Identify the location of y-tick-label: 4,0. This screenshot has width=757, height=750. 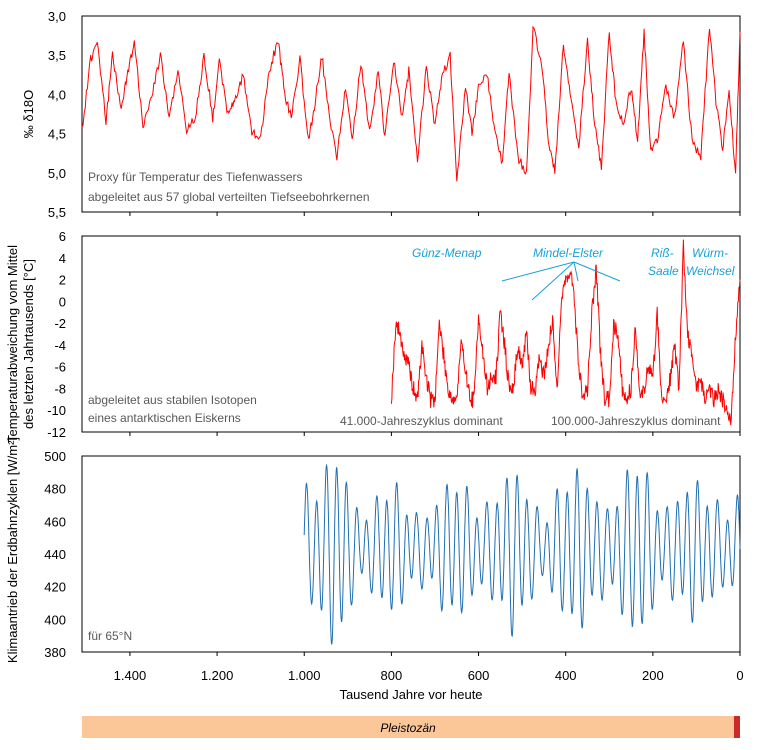
(57, 94).